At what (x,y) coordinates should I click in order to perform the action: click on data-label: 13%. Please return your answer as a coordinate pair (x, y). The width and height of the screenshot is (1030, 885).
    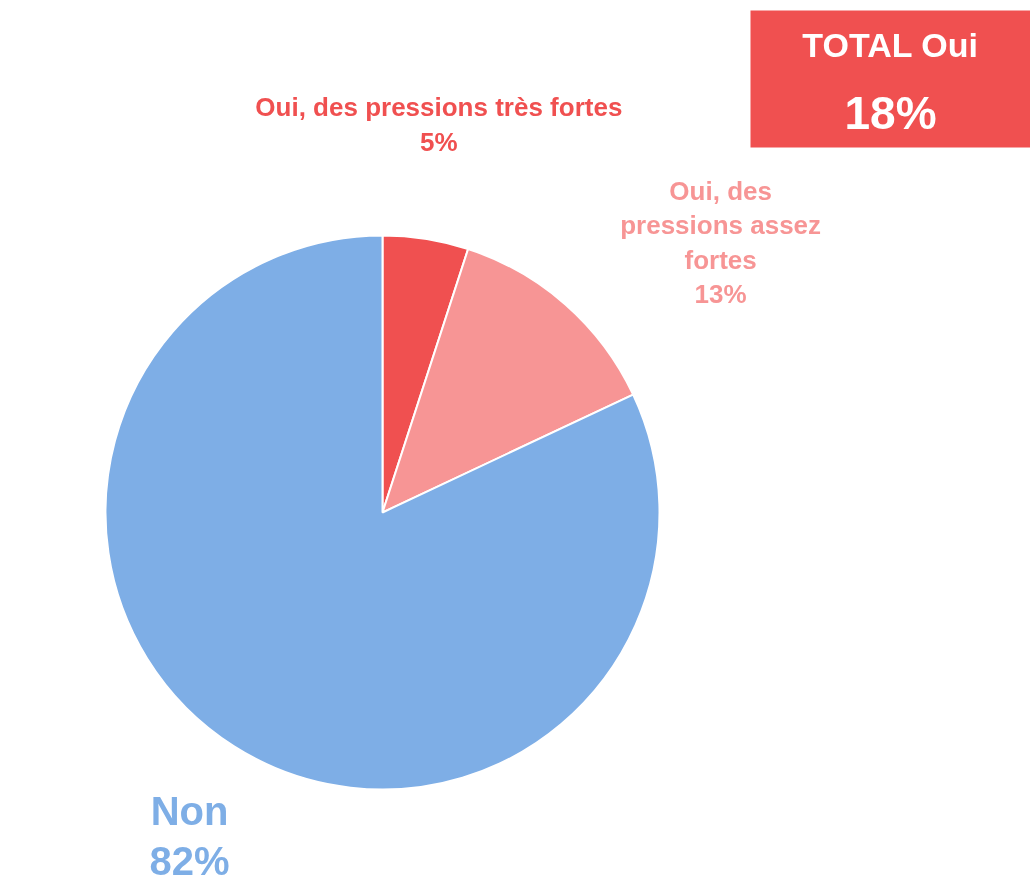
    Looking at the image, I should click on (720, 294).